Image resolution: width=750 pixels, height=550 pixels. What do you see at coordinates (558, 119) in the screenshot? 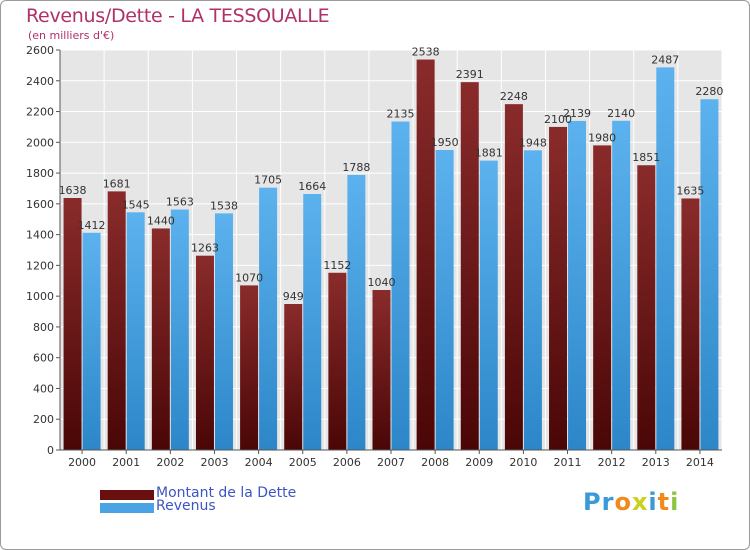
I see `data-label-debt: 2100` at bounding box center [558, 119].